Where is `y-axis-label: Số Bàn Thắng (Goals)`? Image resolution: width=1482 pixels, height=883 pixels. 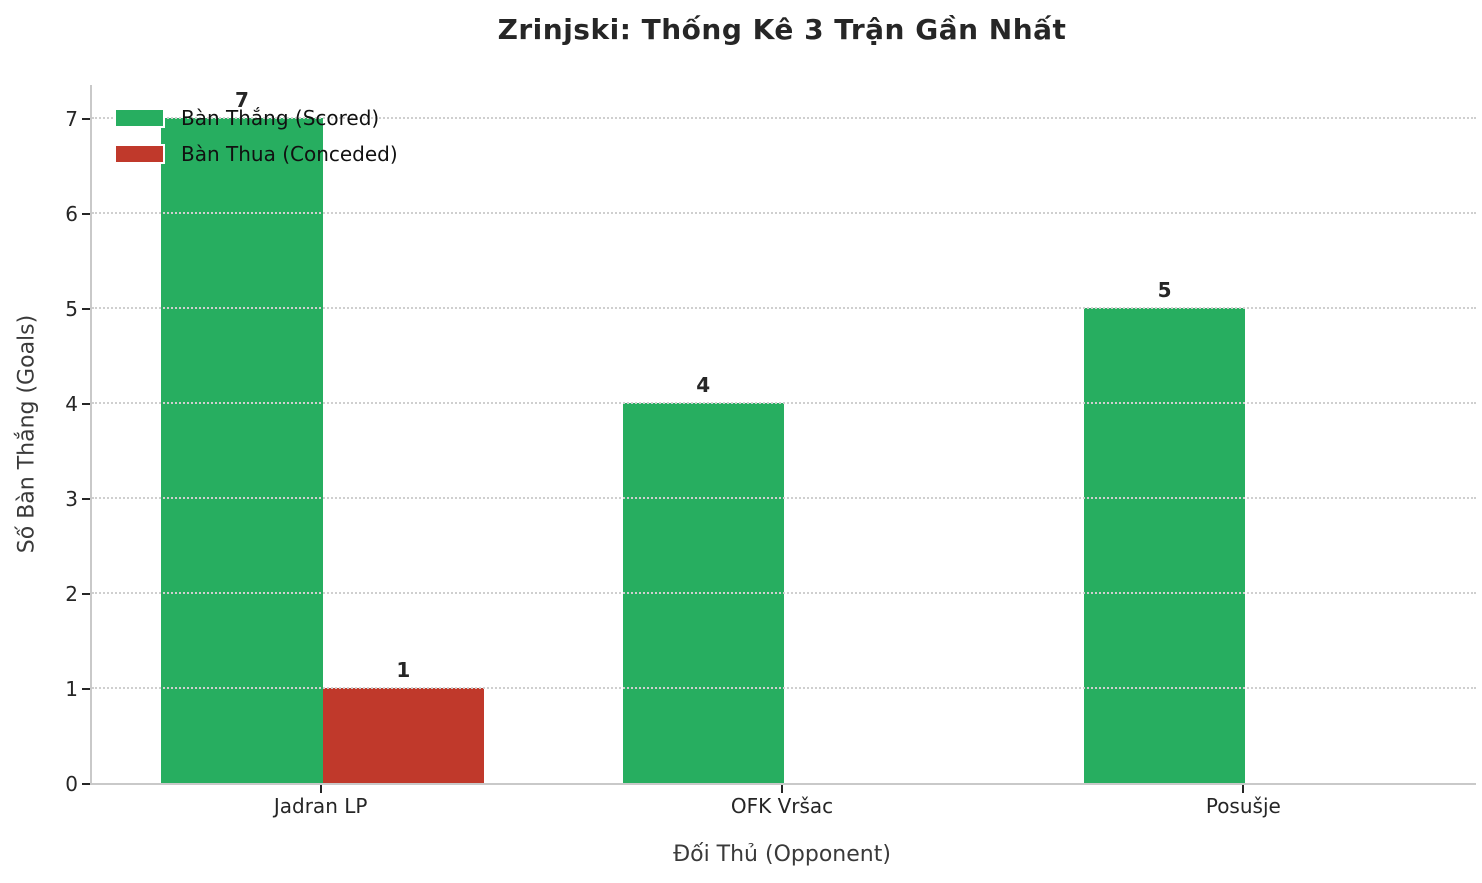
y-axis-label: Số Bàn Thắng (Goals) is located at coordinates (27, 434).